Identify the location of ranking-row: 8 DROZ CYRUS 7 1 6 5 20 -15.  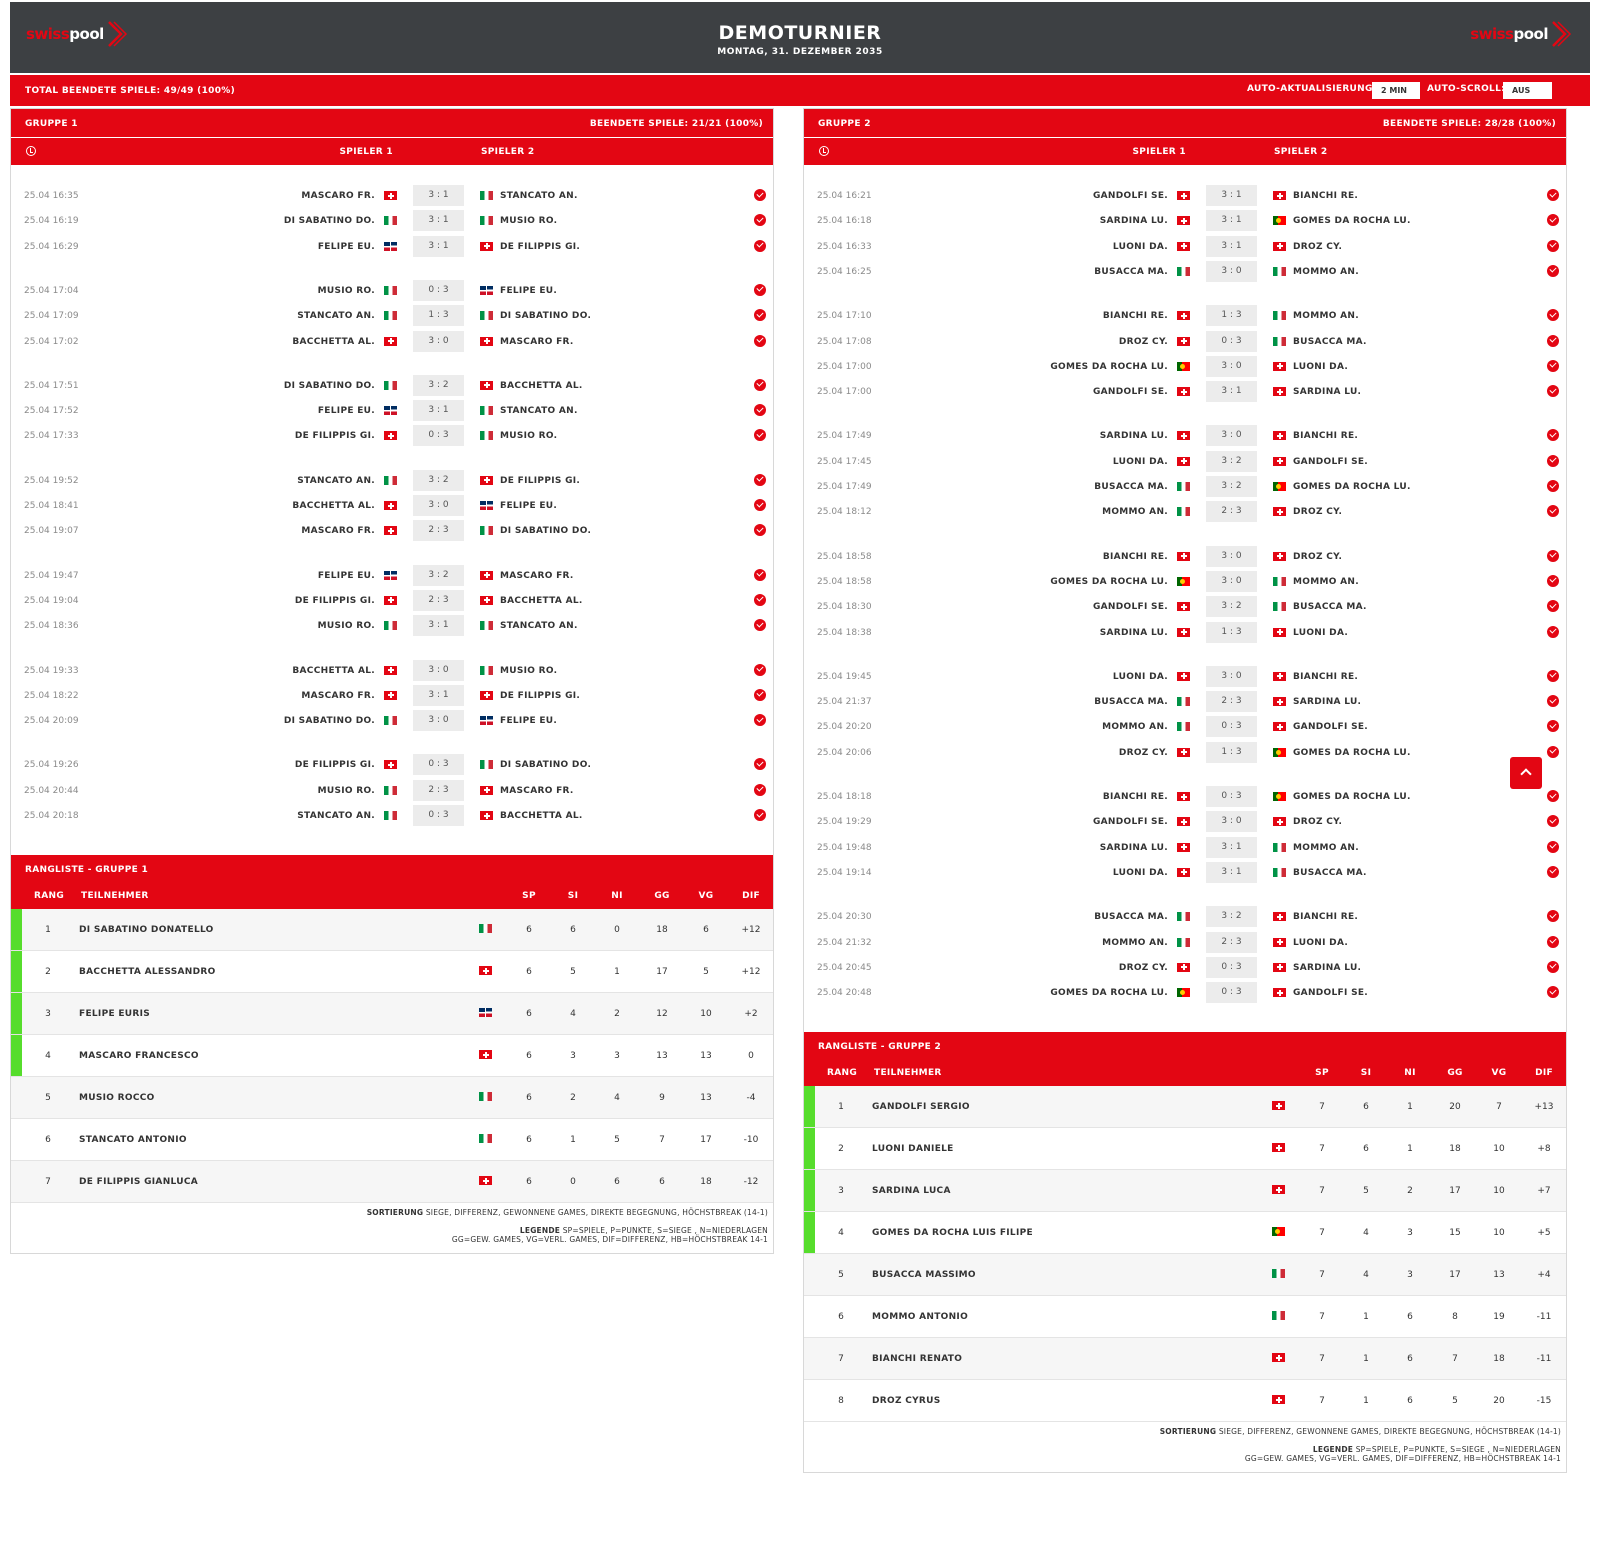
(1185, 1401).